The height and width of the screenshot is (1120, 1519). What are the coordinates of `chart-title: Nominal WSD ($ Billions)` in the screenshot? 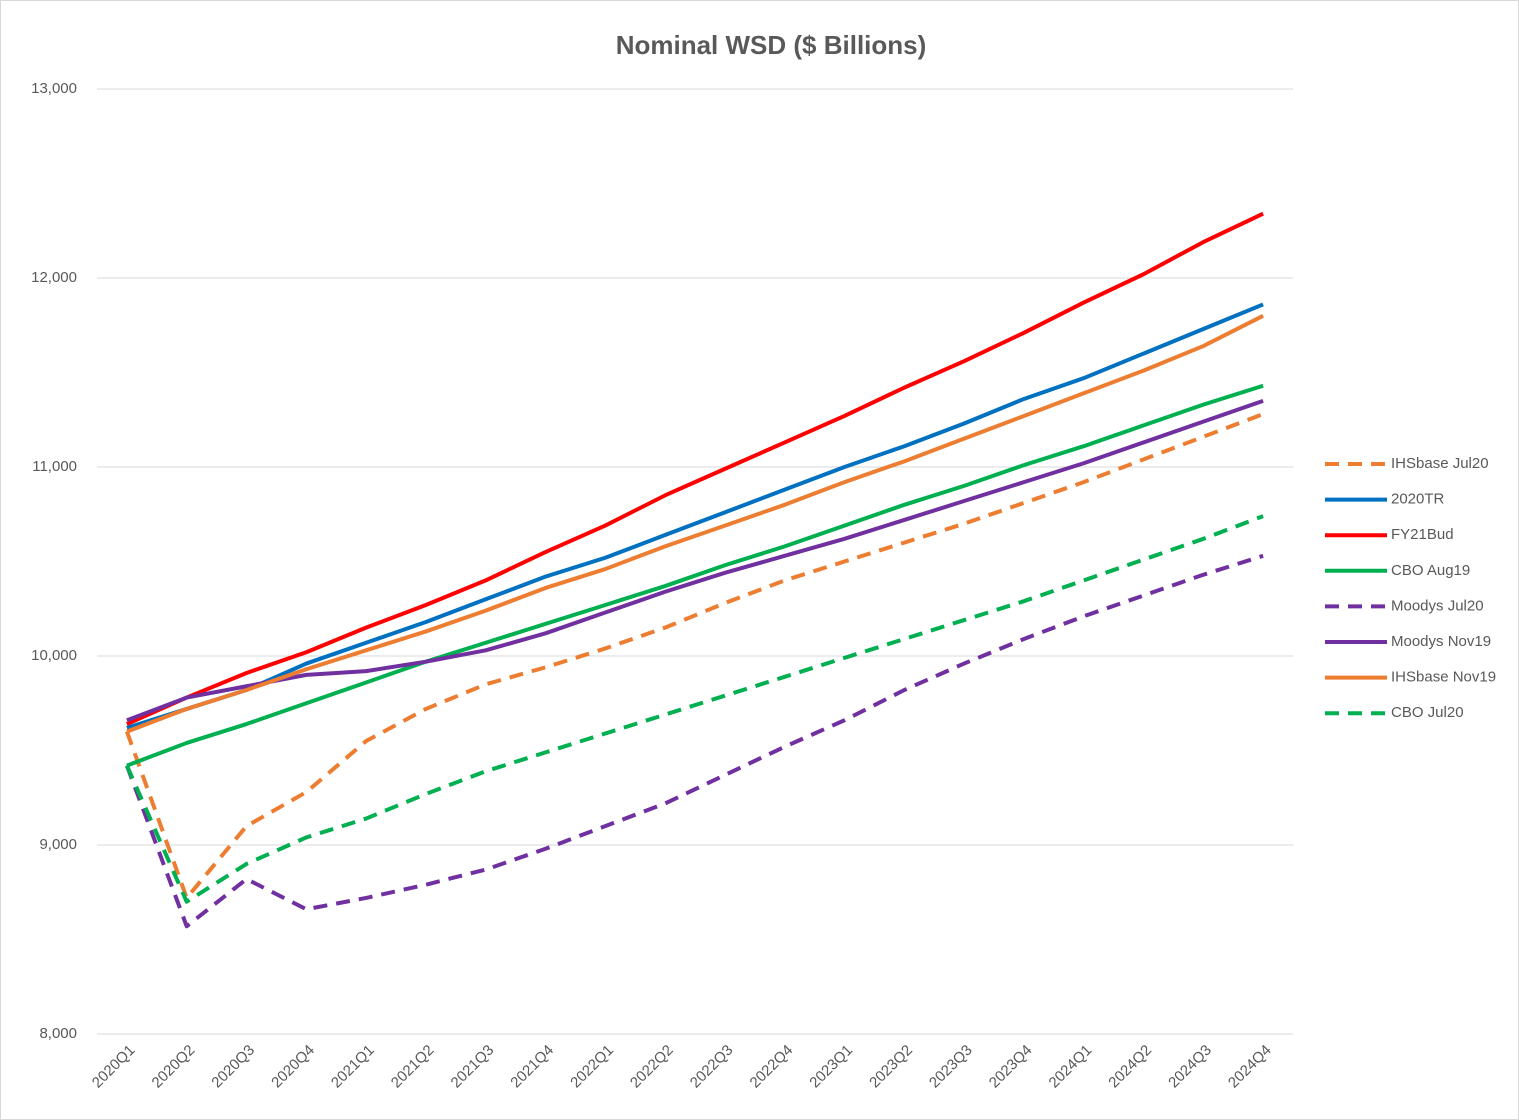 It's located at (771, 45).